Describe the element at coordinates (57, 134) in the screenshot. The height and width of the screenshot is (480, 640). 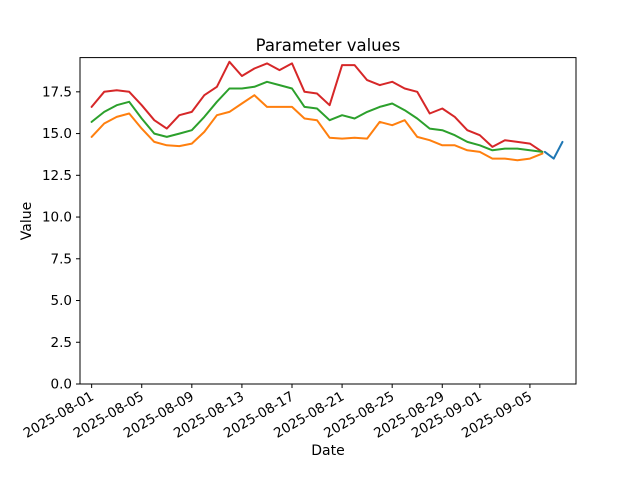
I see `y-tick-label: 15.0` at that location.